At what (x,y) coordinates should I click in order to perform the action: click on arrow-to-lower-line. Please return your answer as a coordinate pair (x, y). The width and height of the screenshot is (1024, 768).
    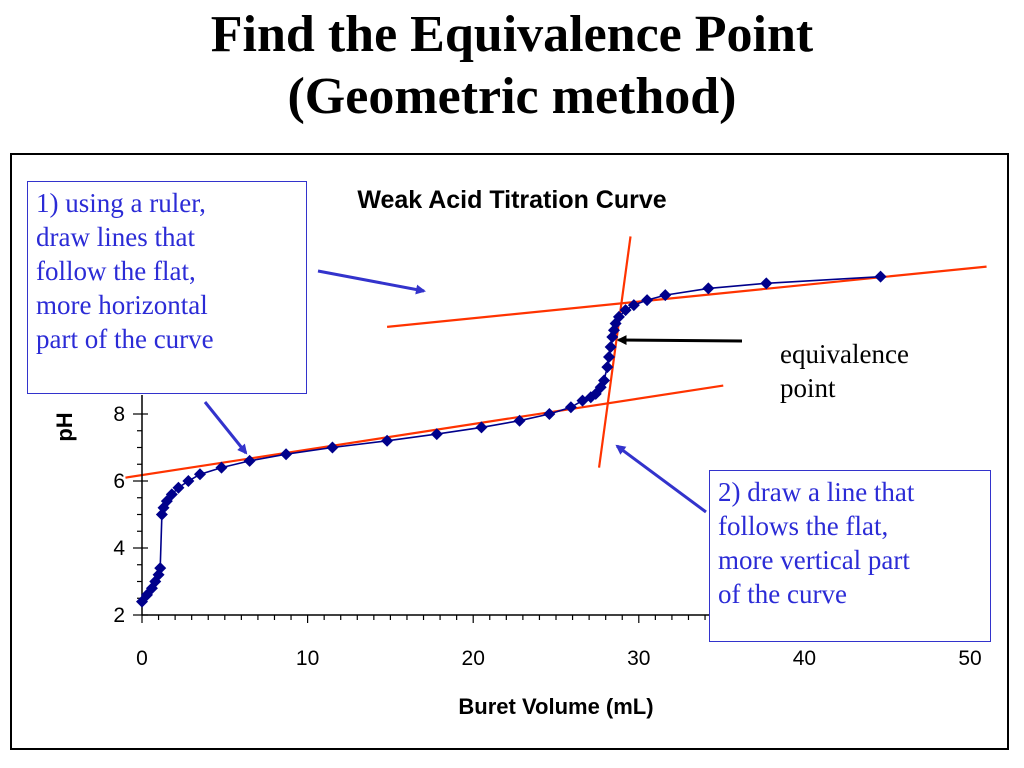
    Looking at the image, I should click on (225, 428).